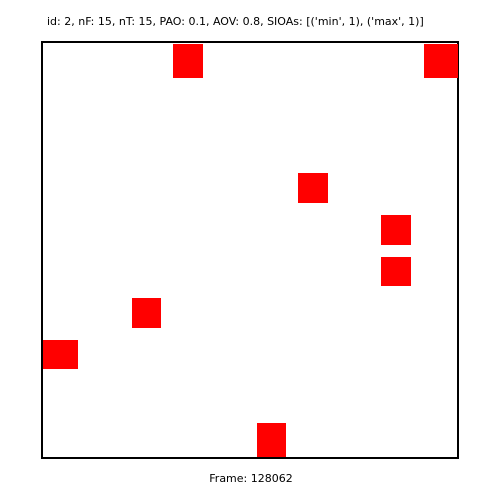 This screenshot has width=502, height=502. Describe the element at coordinates (251, 478) in the screenshot. I see `frame-counter: Frame: 128062` at that location.